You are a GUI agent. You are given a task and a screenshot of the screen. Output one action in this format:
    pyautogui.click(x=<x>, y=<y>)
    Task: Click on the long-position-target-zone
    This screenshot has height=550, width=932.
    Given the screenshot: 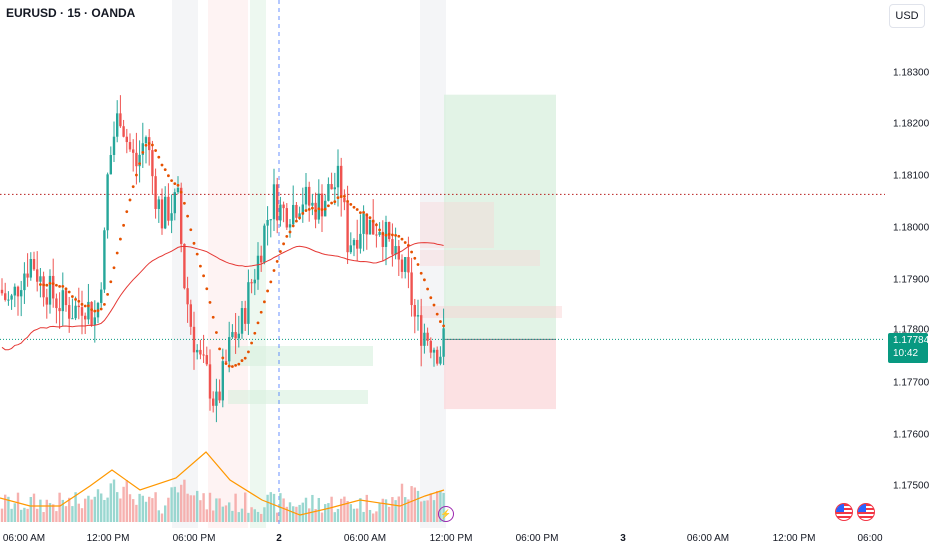 What is the action you would take?
    pyautogui.click(x=500, y=217)
    